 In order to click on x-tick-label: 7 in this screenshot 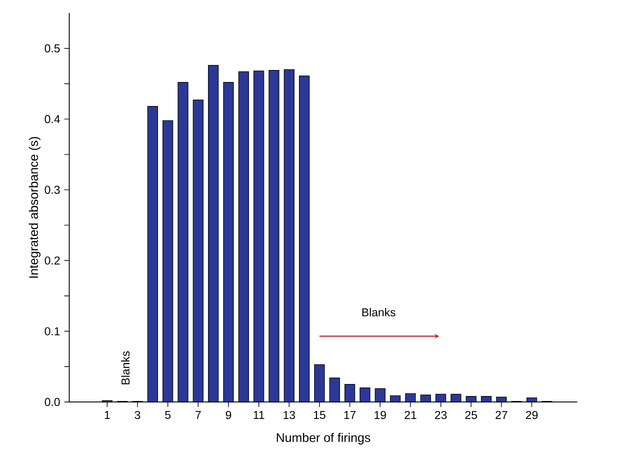, I will do `click(198, 414)`.